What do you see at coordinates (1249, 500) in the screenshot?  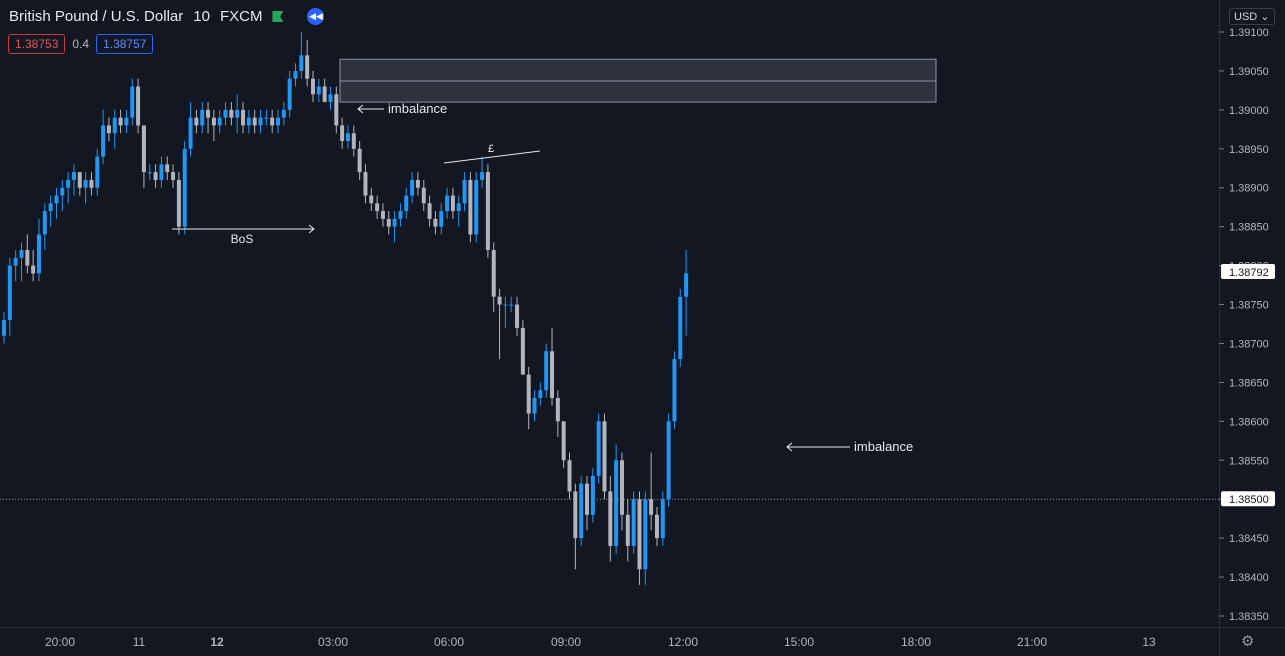 I see `horizontal-line-price-label: 1.38500` at bounding box center [1249, 500].